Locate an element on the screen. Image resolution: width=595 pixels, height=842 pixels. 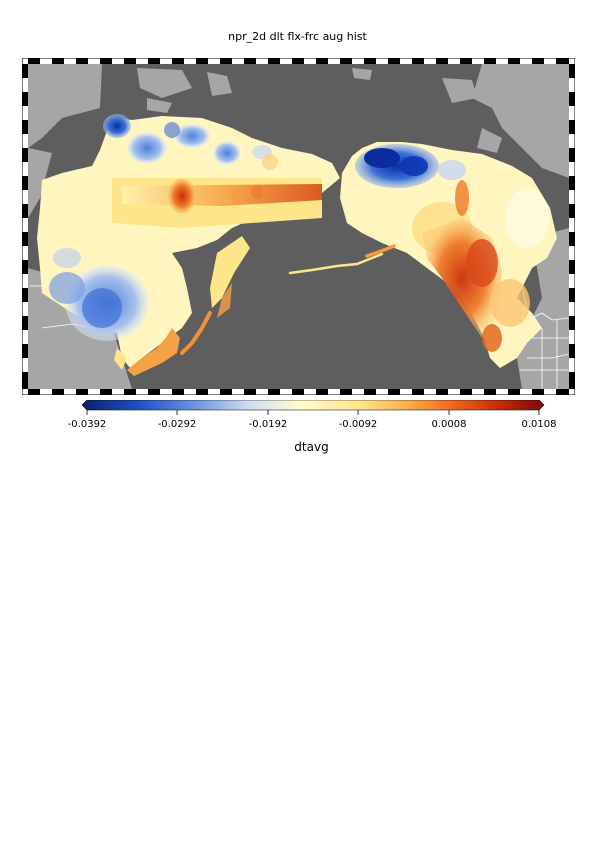
data-field-east is located at coordinates (422, 255).